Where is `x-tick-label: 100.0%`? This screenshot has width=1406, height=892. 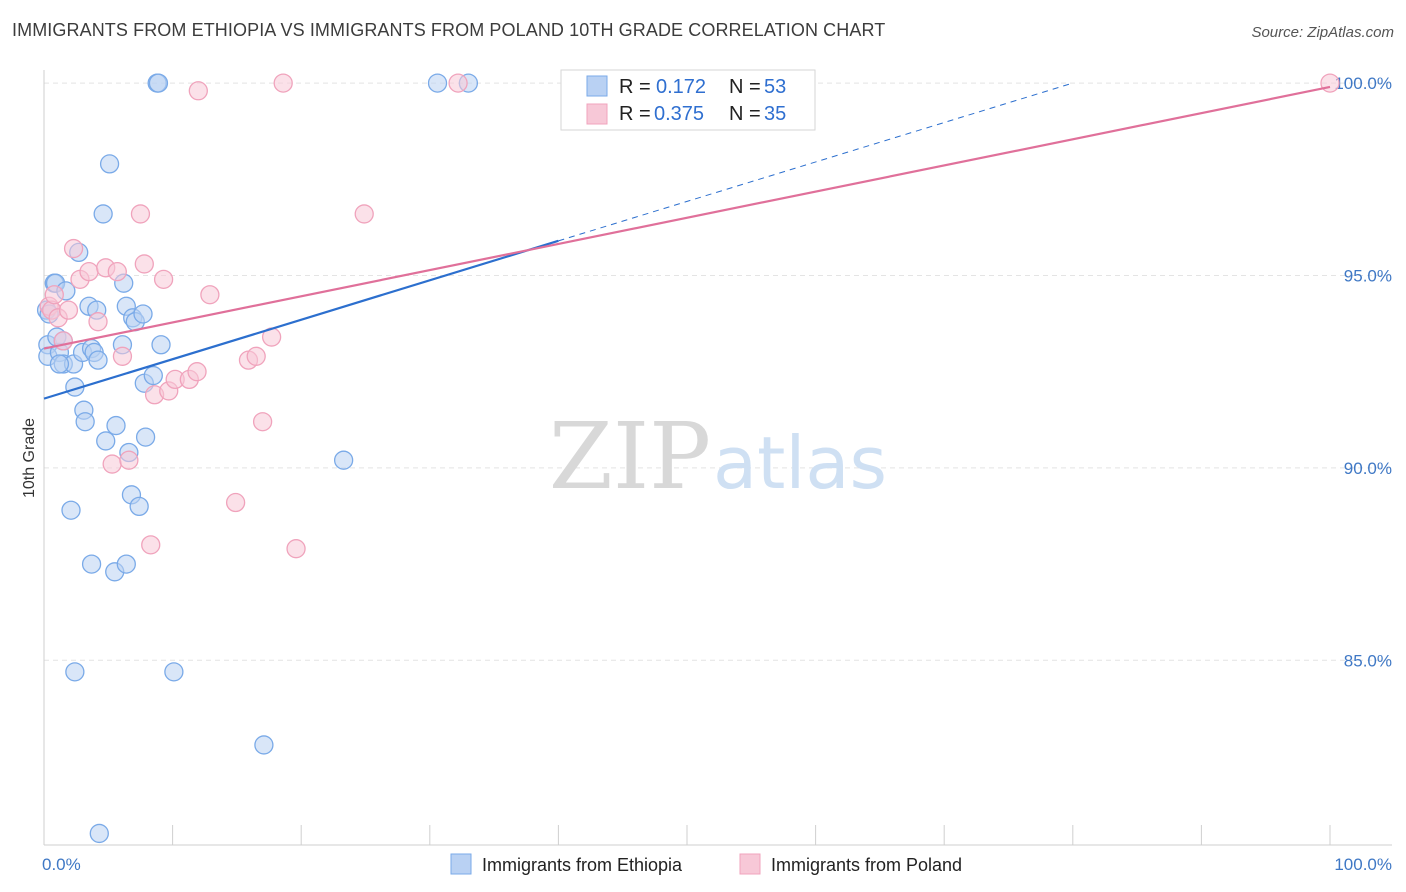
x-tick-label: 100.0% is located at coordinates (1363, 864).